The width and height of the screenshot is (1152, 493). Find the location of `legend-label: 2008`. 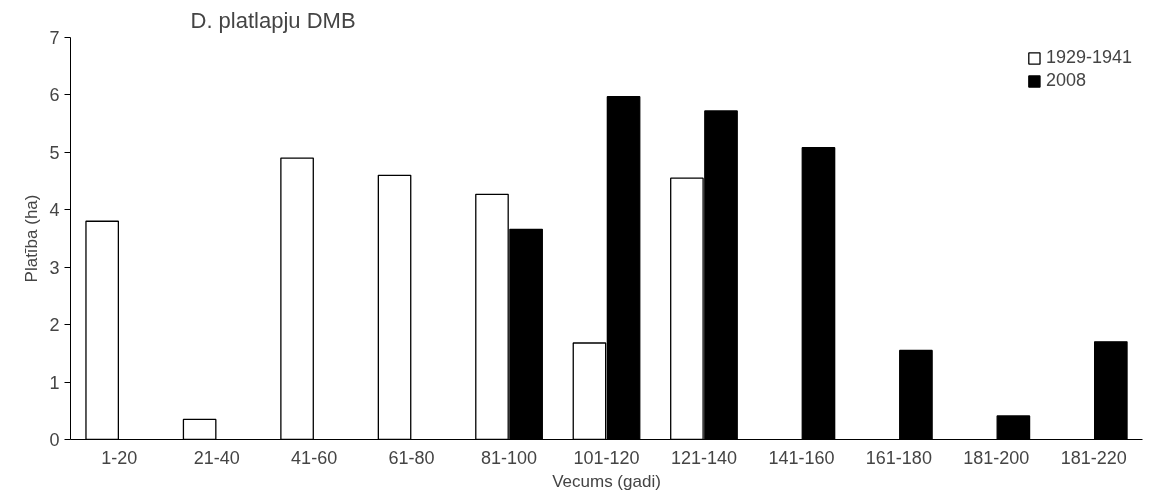

legend-label: 2008 is located at coordinates (1065, 80).